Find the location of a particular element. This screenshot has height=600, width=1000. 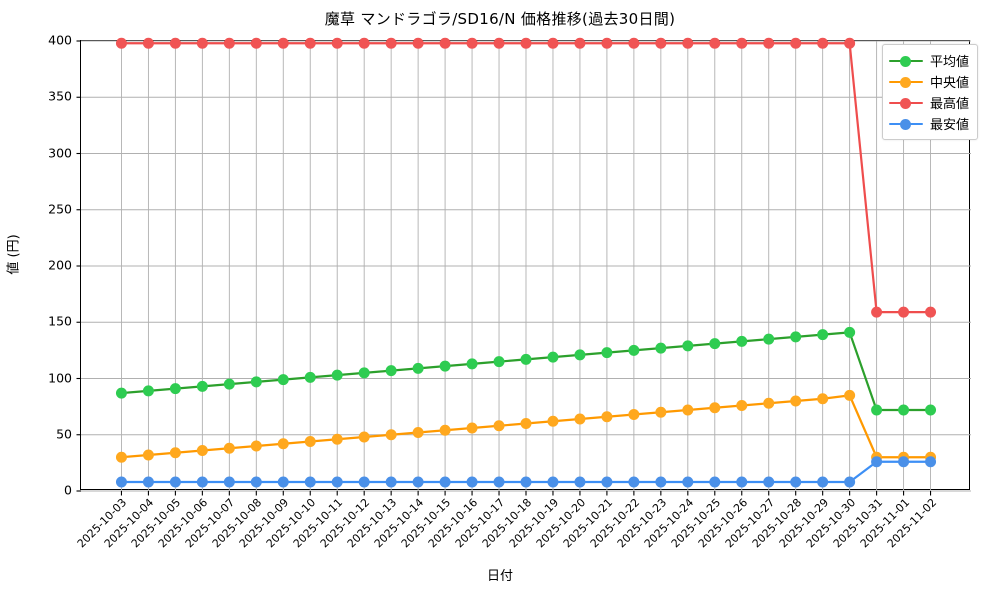

y-axis-label: 値 (円) is located at coordinates (14, 254).